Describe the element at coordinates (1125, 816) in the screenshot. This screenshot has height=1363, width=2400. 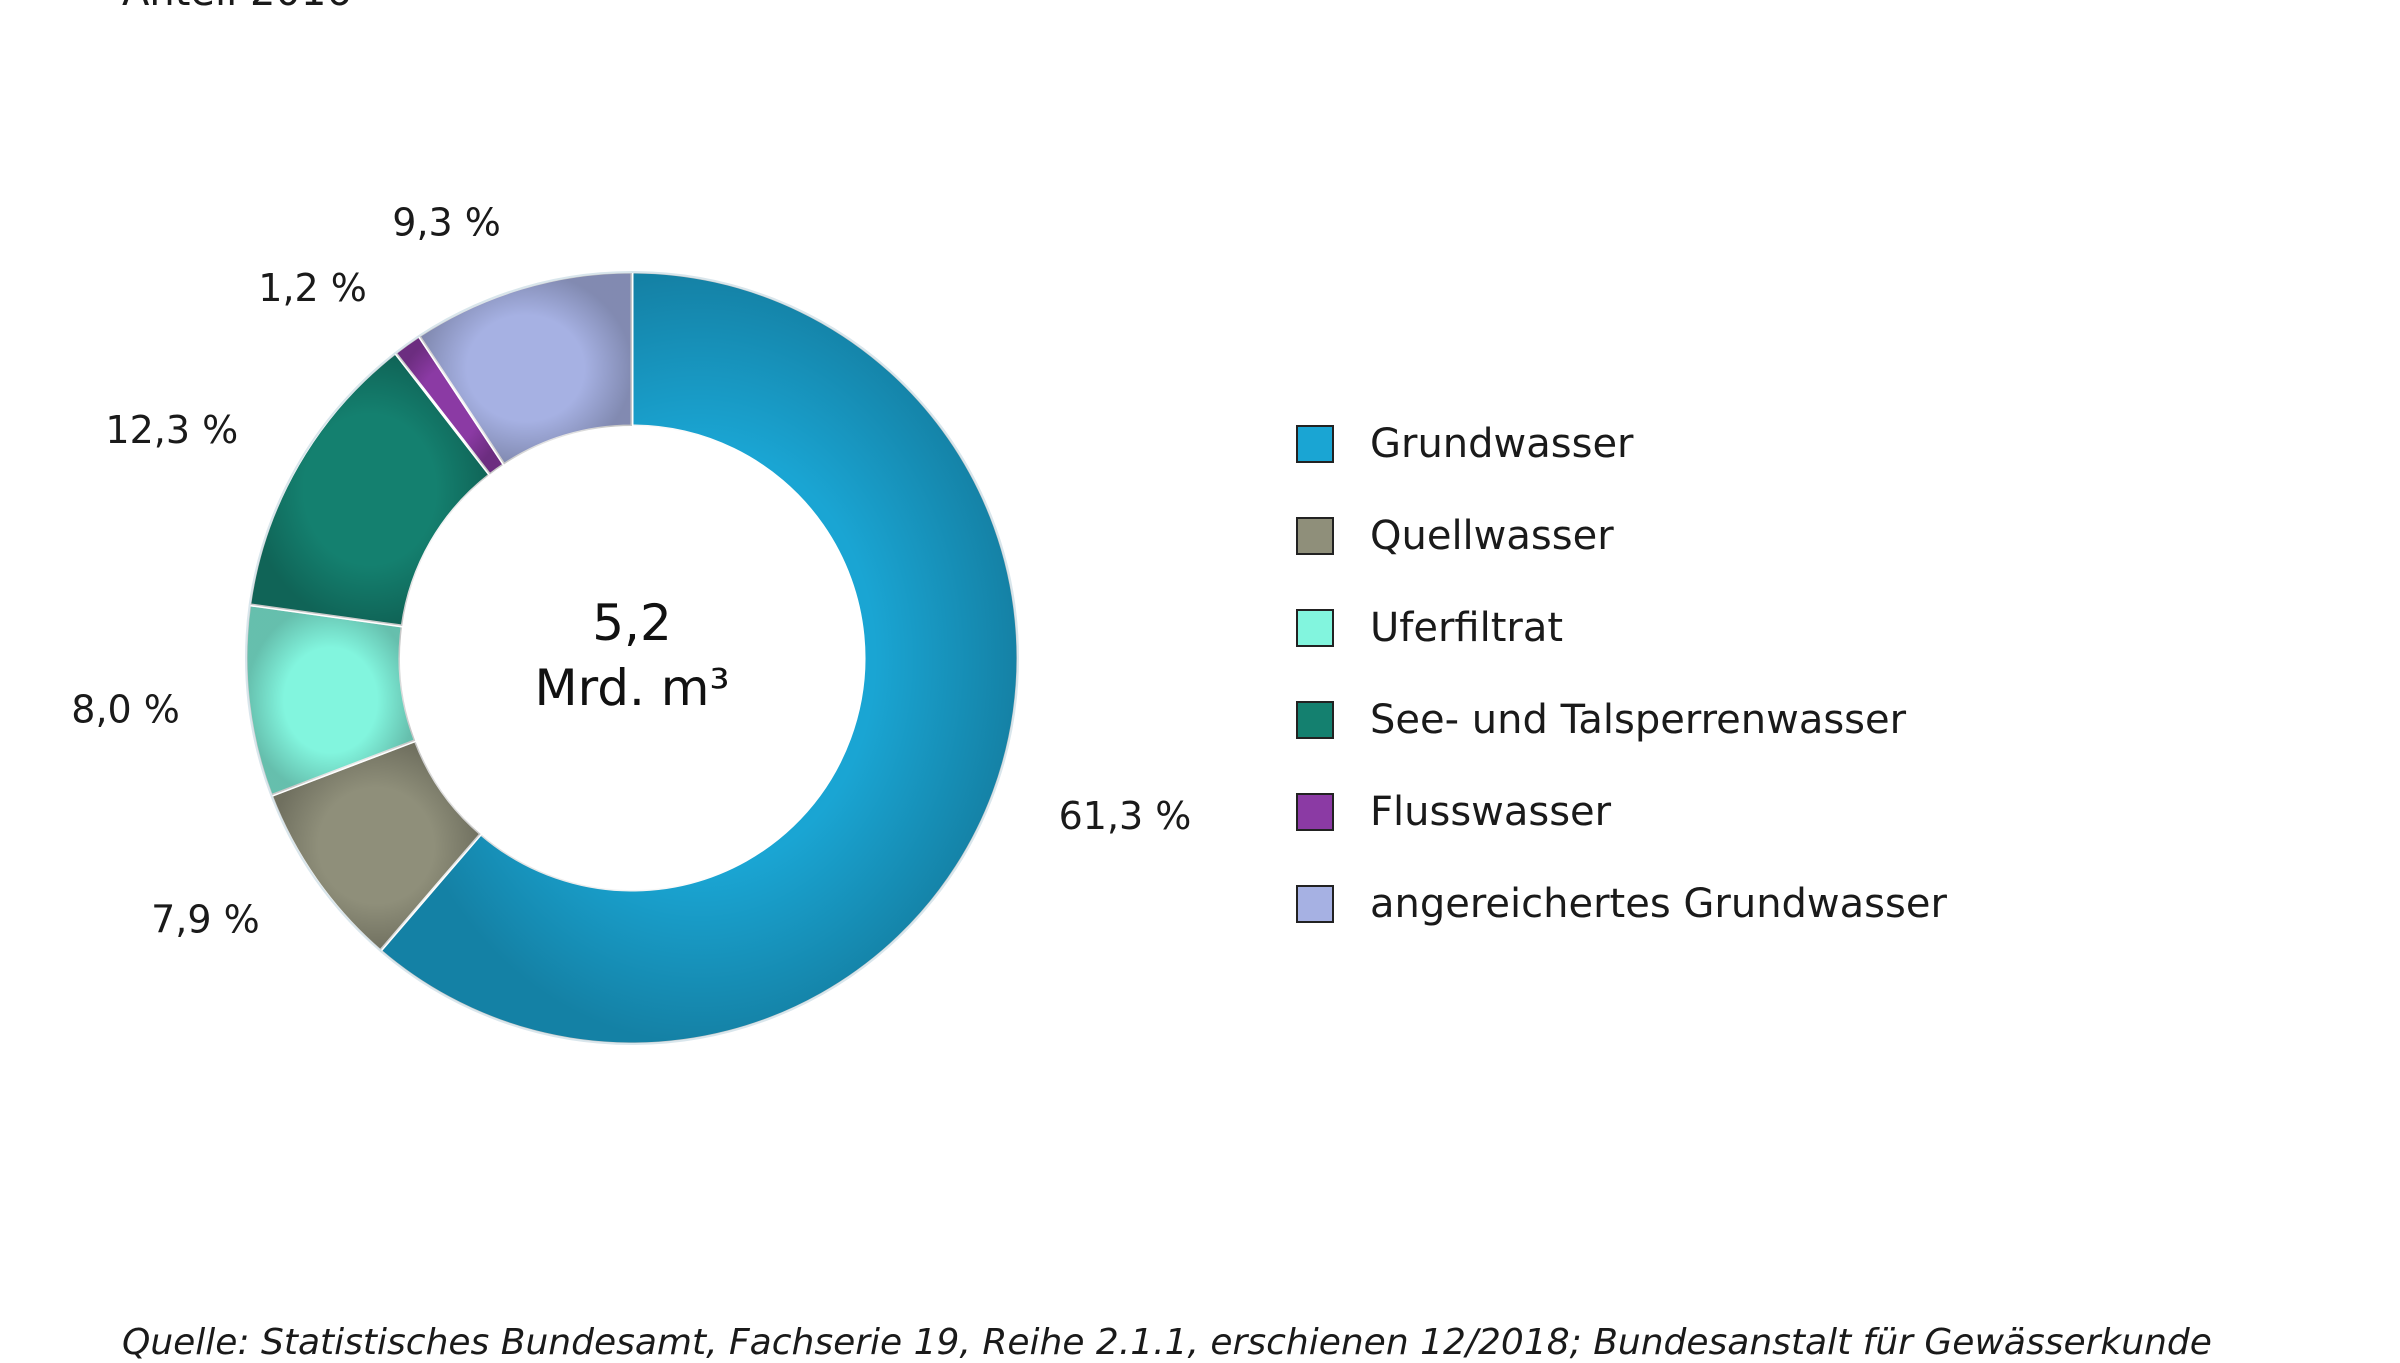
I see `slice-value-label-grundwasser: 61,3 %` at that location.